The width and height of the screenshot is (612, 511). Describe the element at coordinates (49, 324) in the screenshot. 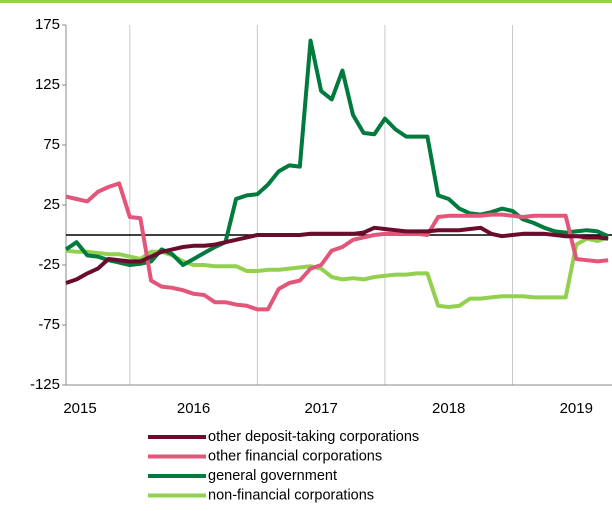

I see `y-tick-label: -75` at that location.